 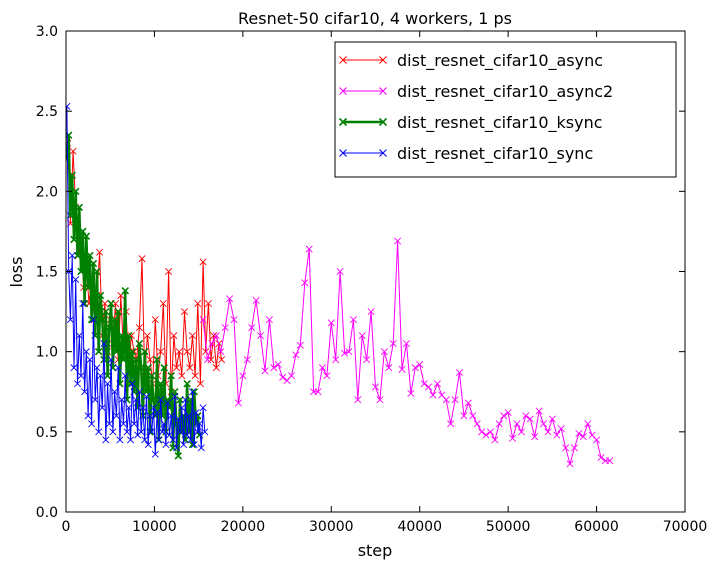 I want to click on y-tick-label: 0.5, so click(x=47, y=433).